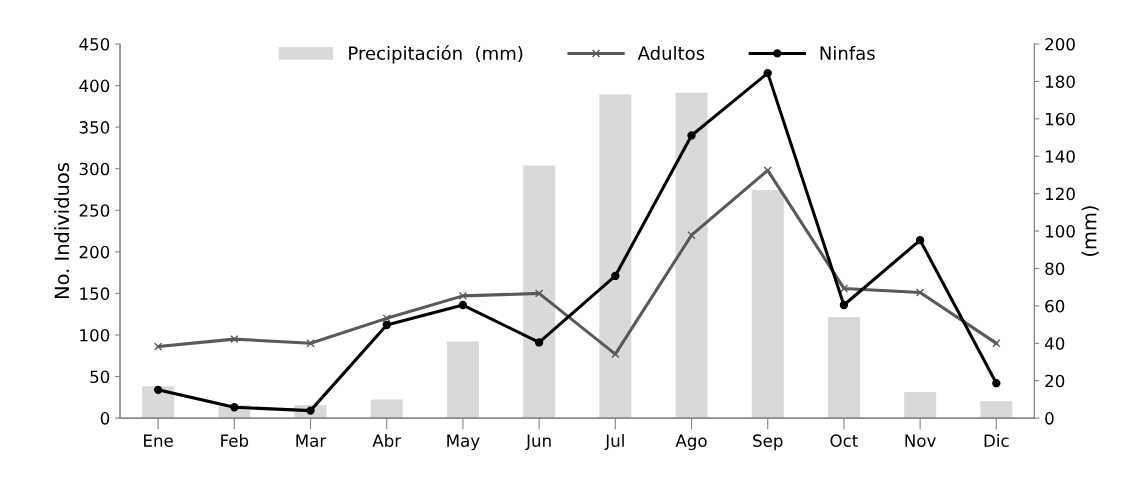 This screenshot has height=489, width=1143. Describe the element at coordinates (387, 440) in the screenshot. I see `x-tick-label: Abr` at that location.